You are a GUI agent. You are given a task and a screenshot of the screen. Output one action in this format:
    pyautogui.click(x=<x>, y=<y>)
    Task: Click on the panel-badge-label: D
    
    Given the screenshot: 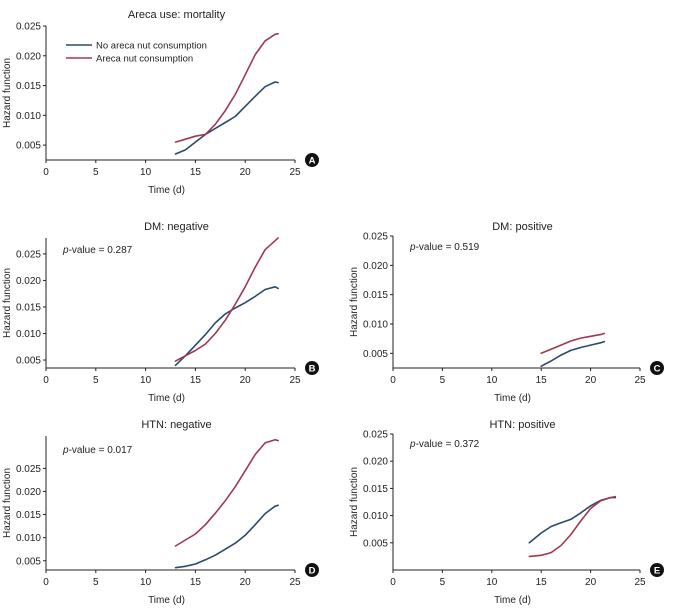 What is the action you would take?
    pyautogui.click(x=312, y=571)
    